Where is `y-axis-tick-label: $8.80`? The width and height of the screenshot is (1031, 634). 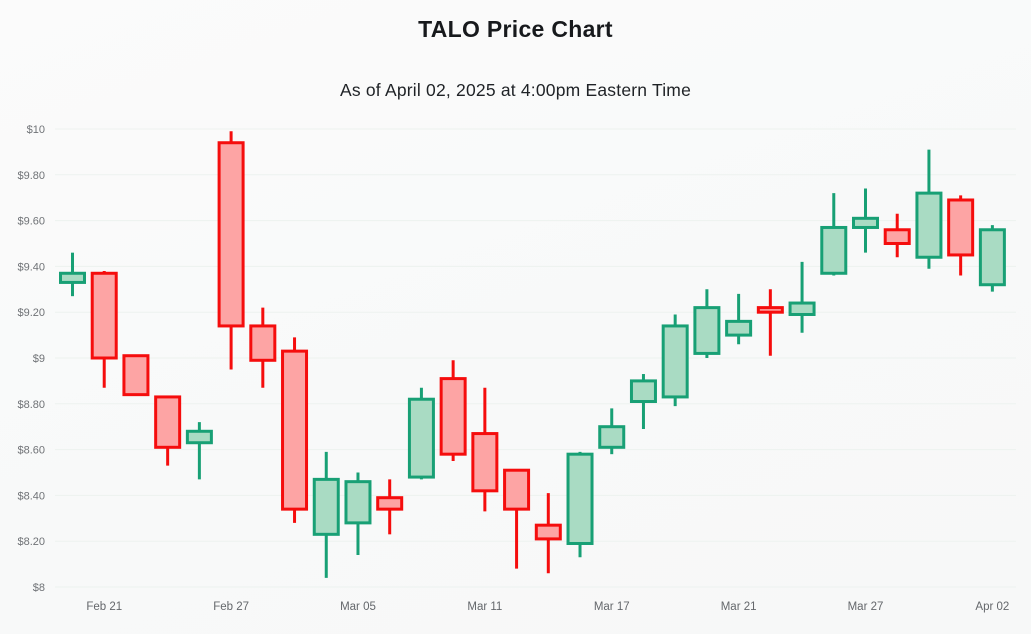
y-axis-tick-label: $8.80 is located at coordinates (31, 405).